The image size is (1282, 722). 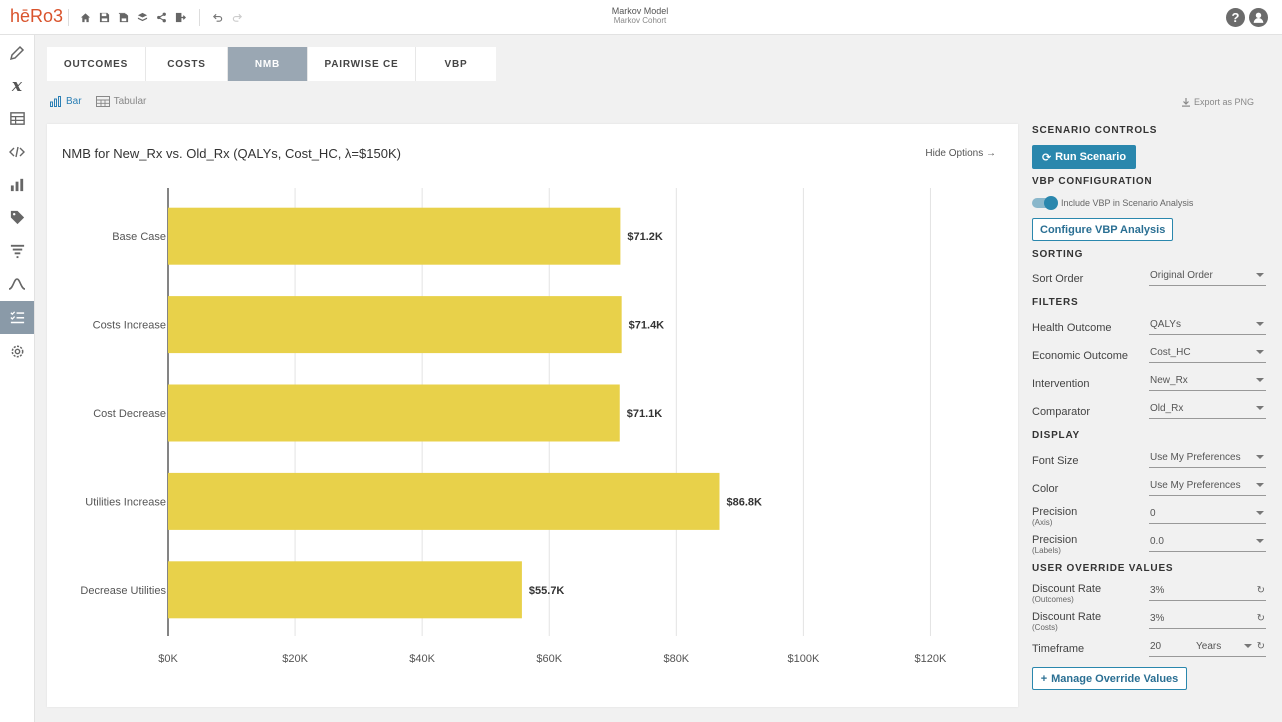 I want to click on discount-outcomes-input: 3% ↻, so click(x=1207, y=593).